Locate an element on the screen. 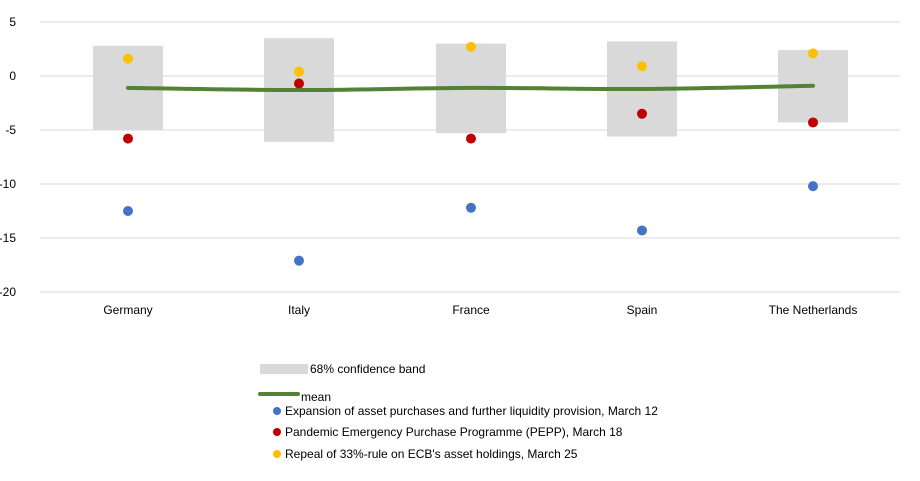 This screenshot has width=920, height=481. x-tick-label: Italy is located at coordinates (299, 310).